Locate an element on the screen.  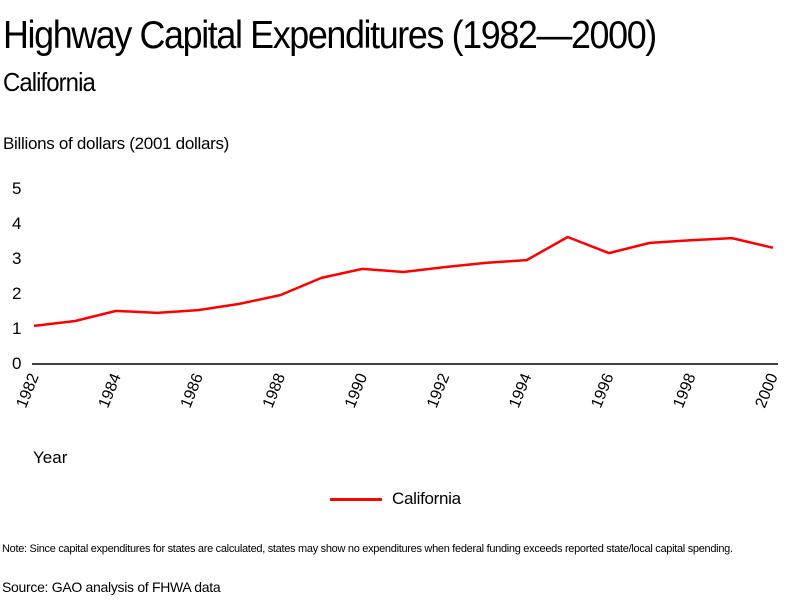
x-tick-label: 1996 is located at coordinates (602, 390).